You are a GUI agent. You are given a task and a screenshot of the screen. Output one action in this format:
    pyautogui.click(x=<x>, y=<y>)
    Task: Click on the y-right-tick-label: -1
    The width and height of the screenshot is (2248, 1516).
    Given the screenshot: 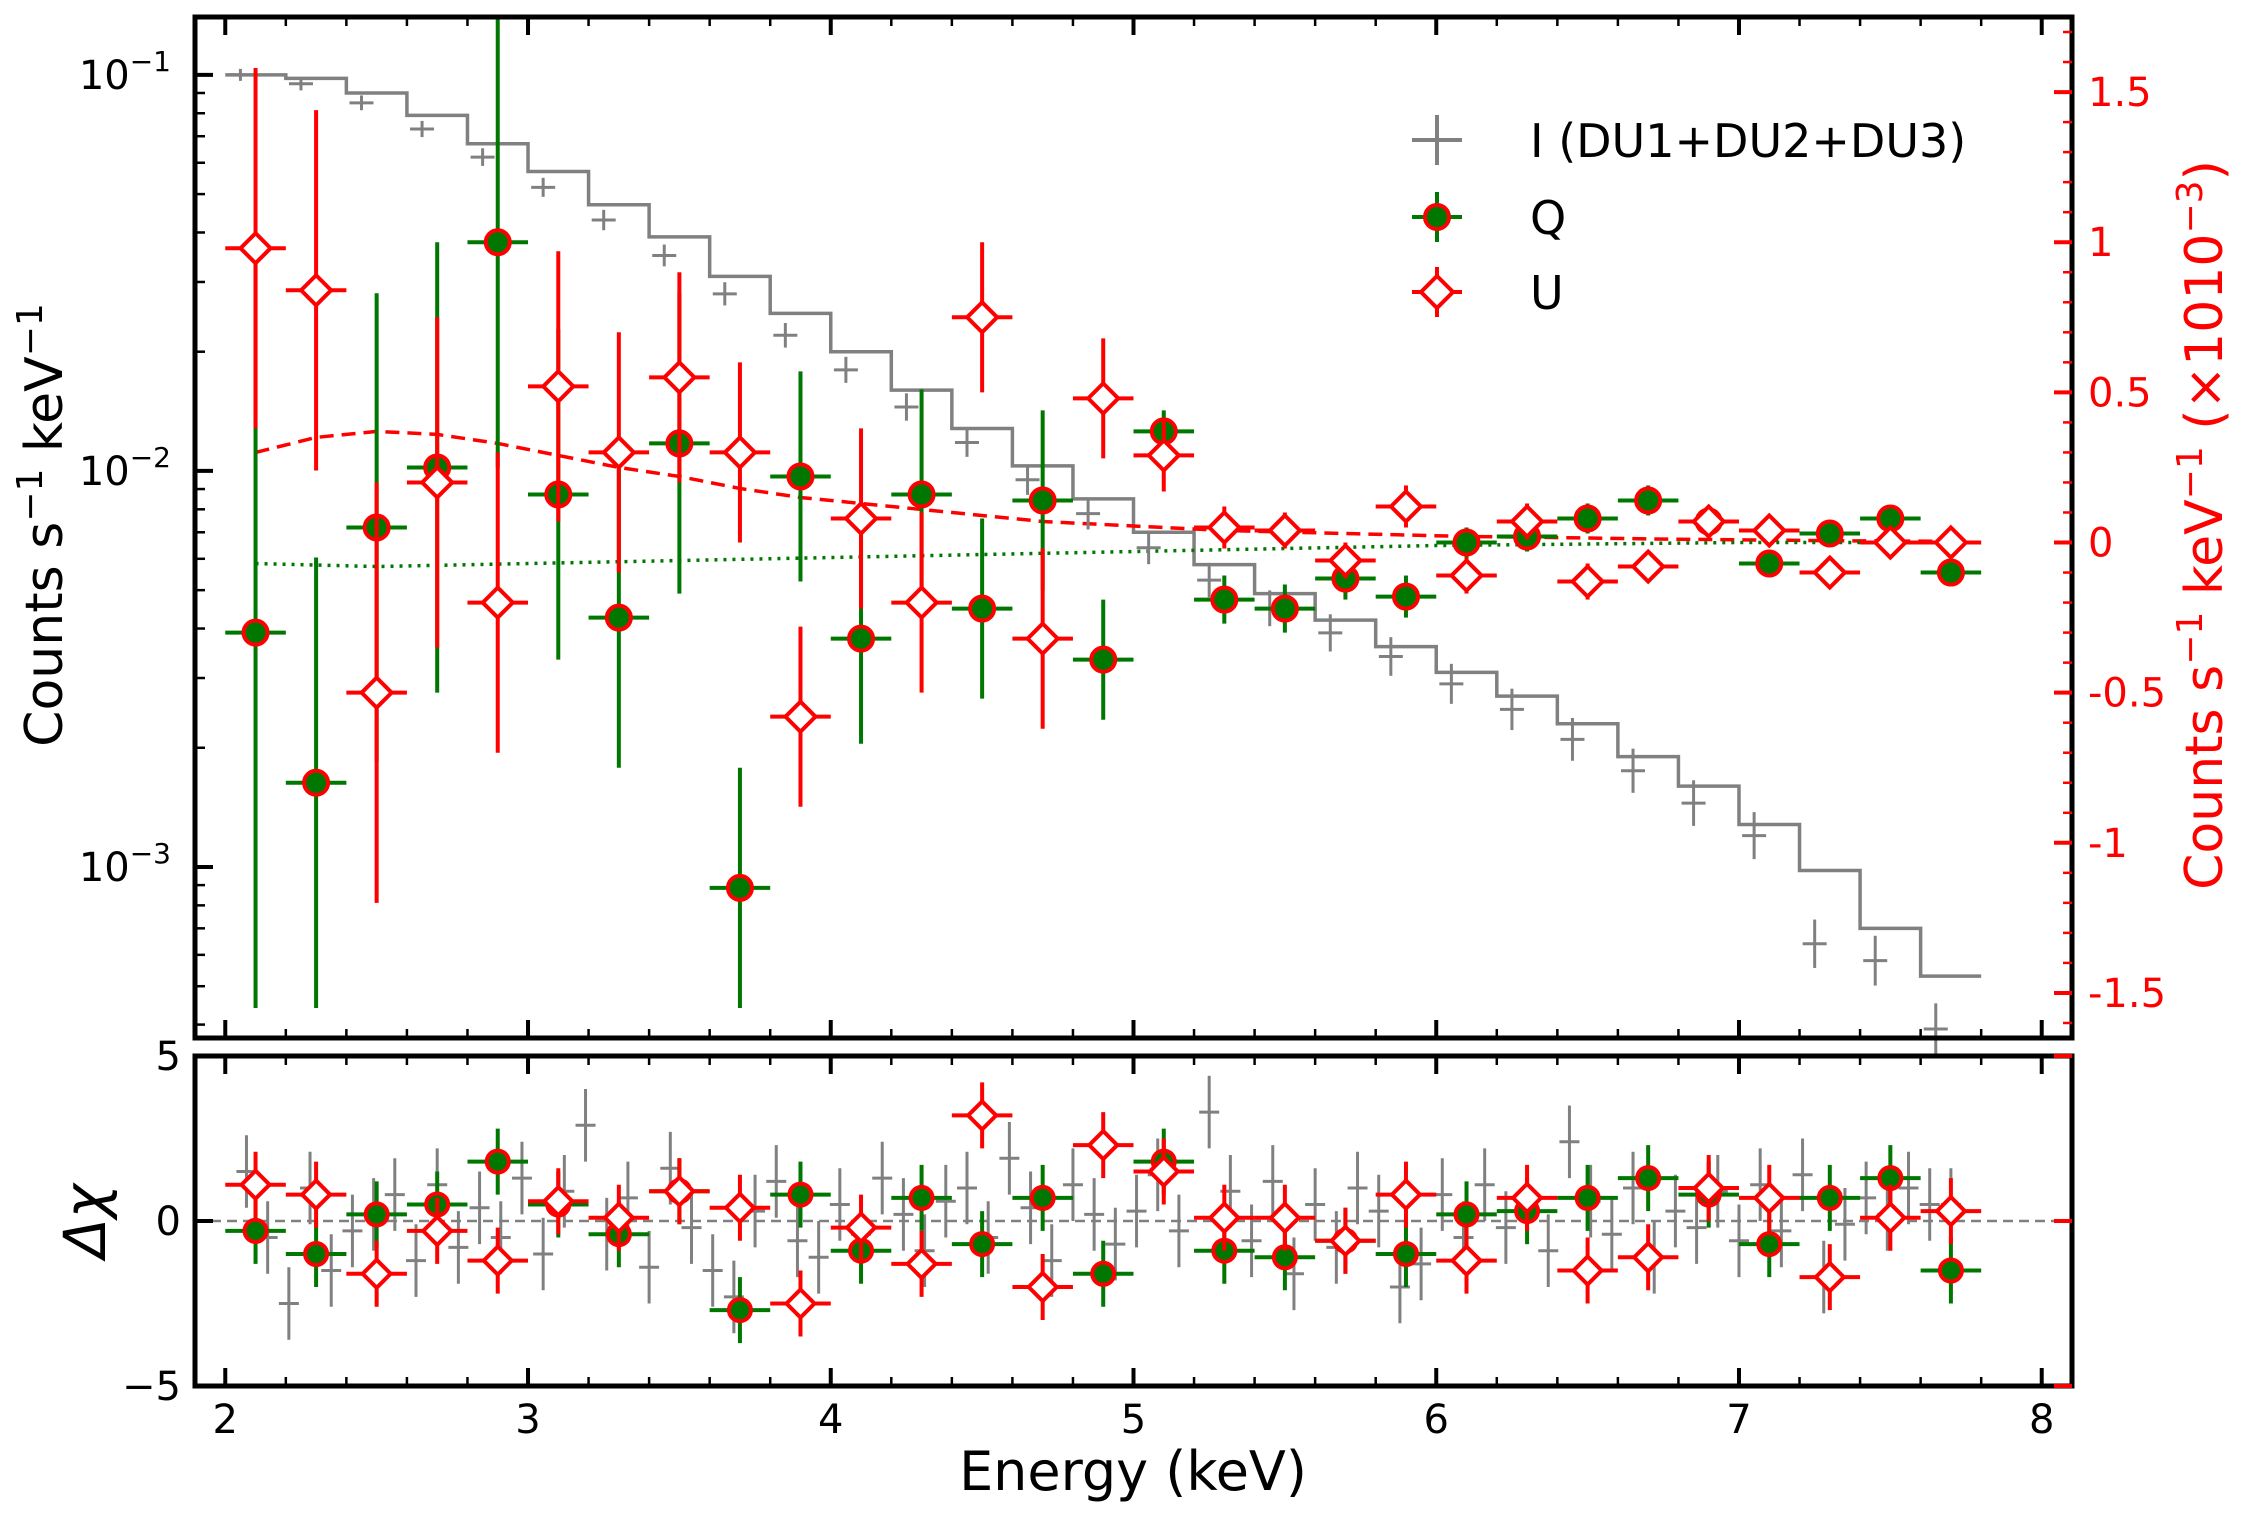 What is the action you would take?
    pyautogui.click(x=2108, y=844)
    